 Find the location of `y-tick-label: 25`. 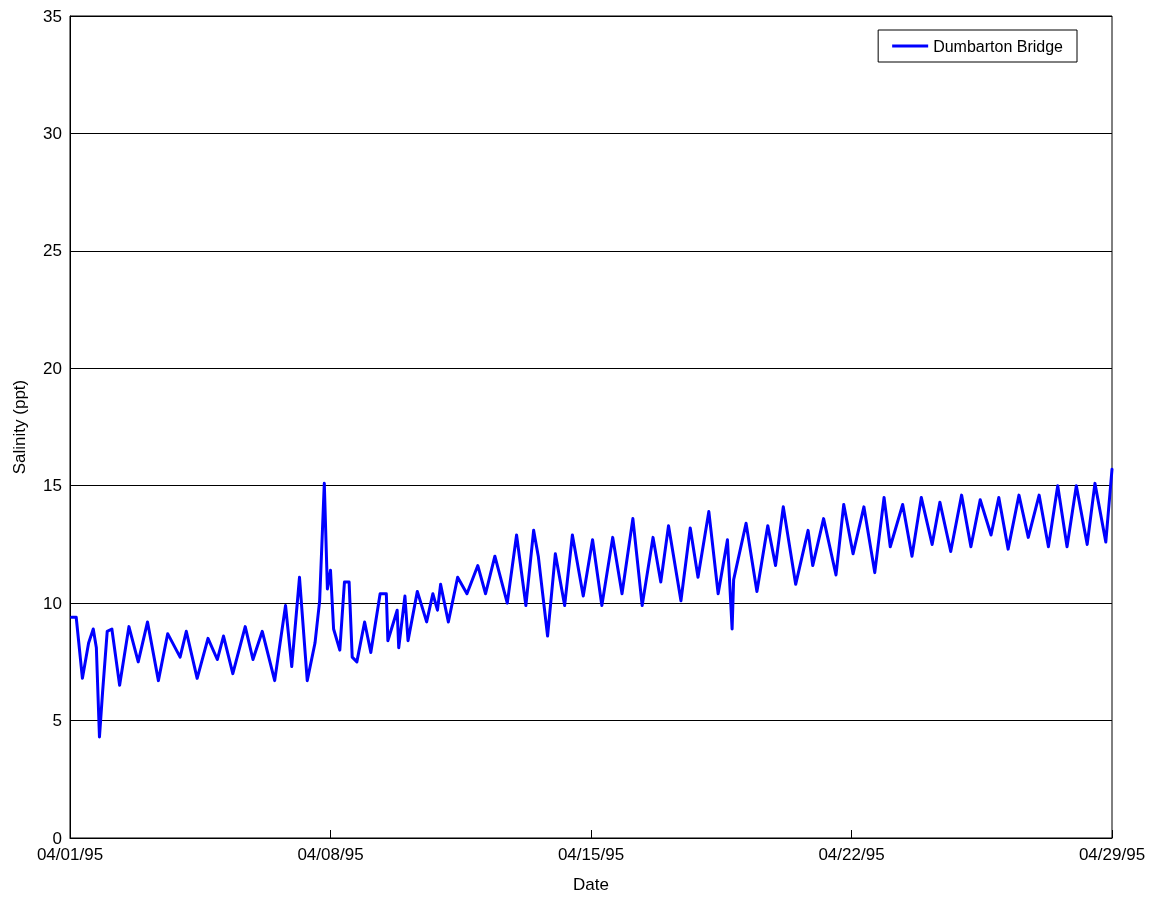

y-tick-label: 25 is located at coordinates (52, 251).